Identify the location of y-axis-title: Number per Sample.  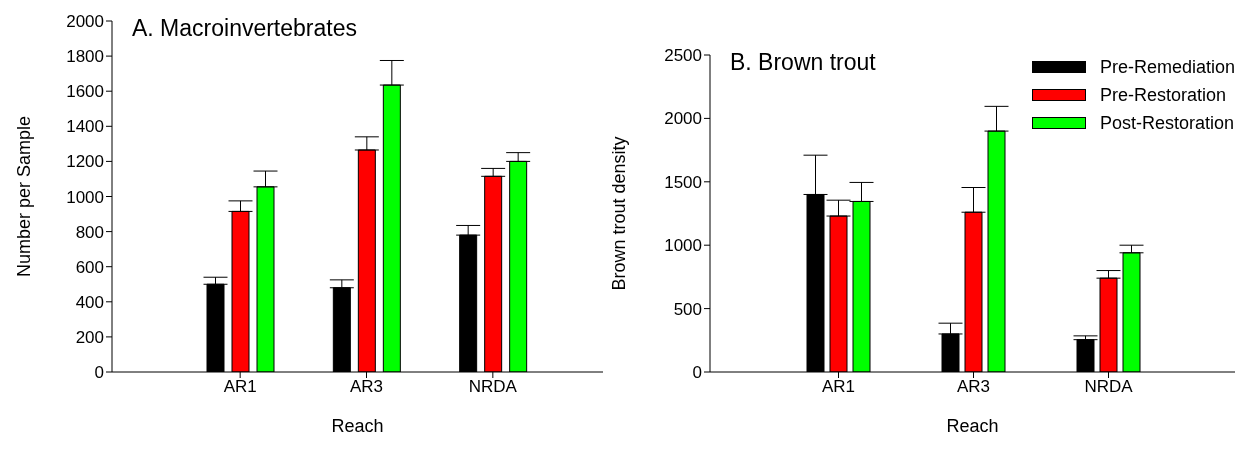
(24, 196).